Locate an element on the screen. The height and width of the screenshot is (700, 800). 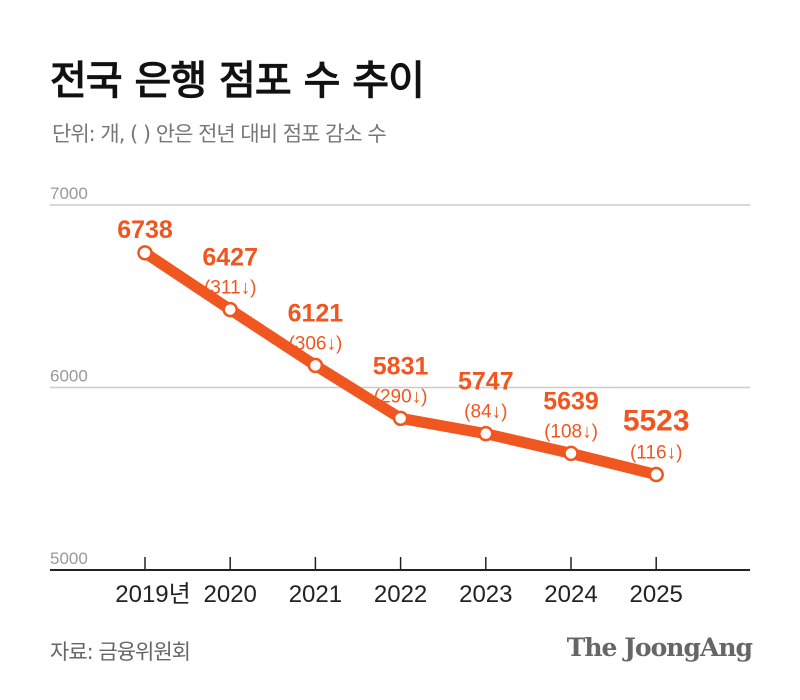
data-label: 5747 is located at coordinates (486, 382).